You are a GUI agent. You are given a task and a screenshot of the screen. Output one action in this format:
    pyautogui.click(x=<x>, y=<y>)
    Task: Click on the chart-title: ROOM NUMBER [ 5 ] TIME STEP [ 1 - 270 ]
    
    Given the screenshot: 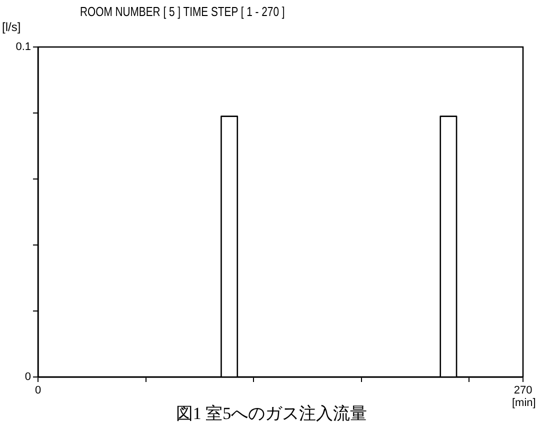 What is the action you would take?
    pyautogui.click(x=182, y=11)
    